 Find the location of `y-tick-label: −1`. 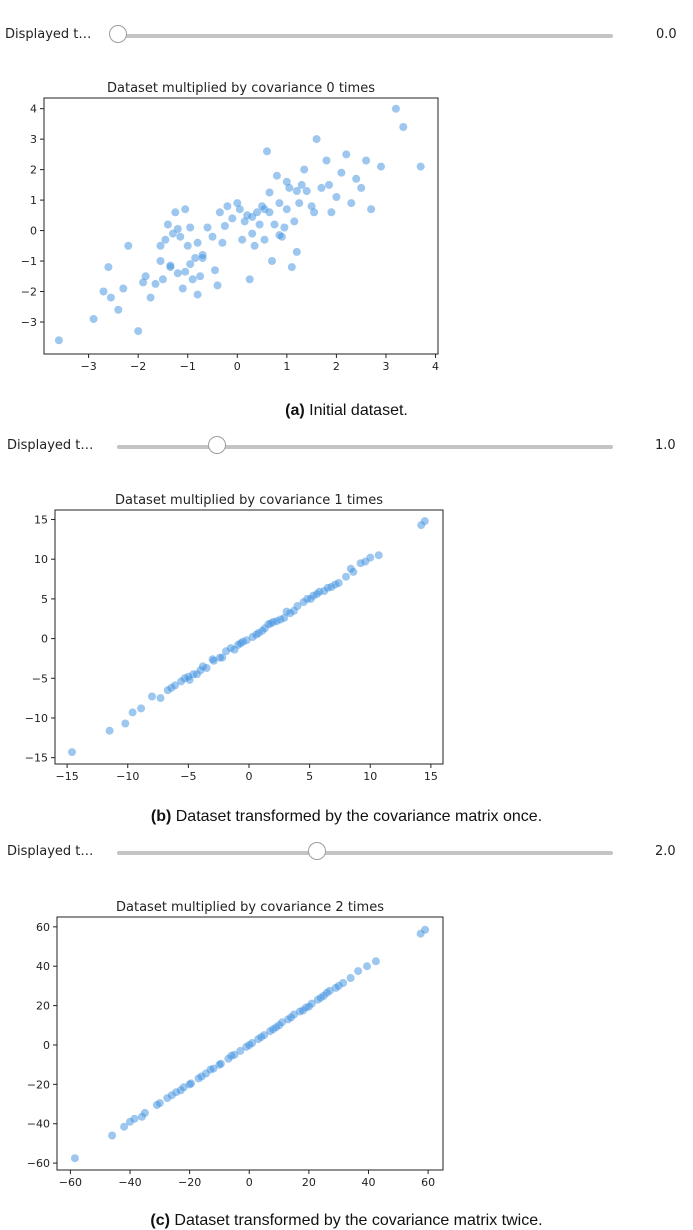

y-tick-label: −1 is located at coordinates (29, 261).